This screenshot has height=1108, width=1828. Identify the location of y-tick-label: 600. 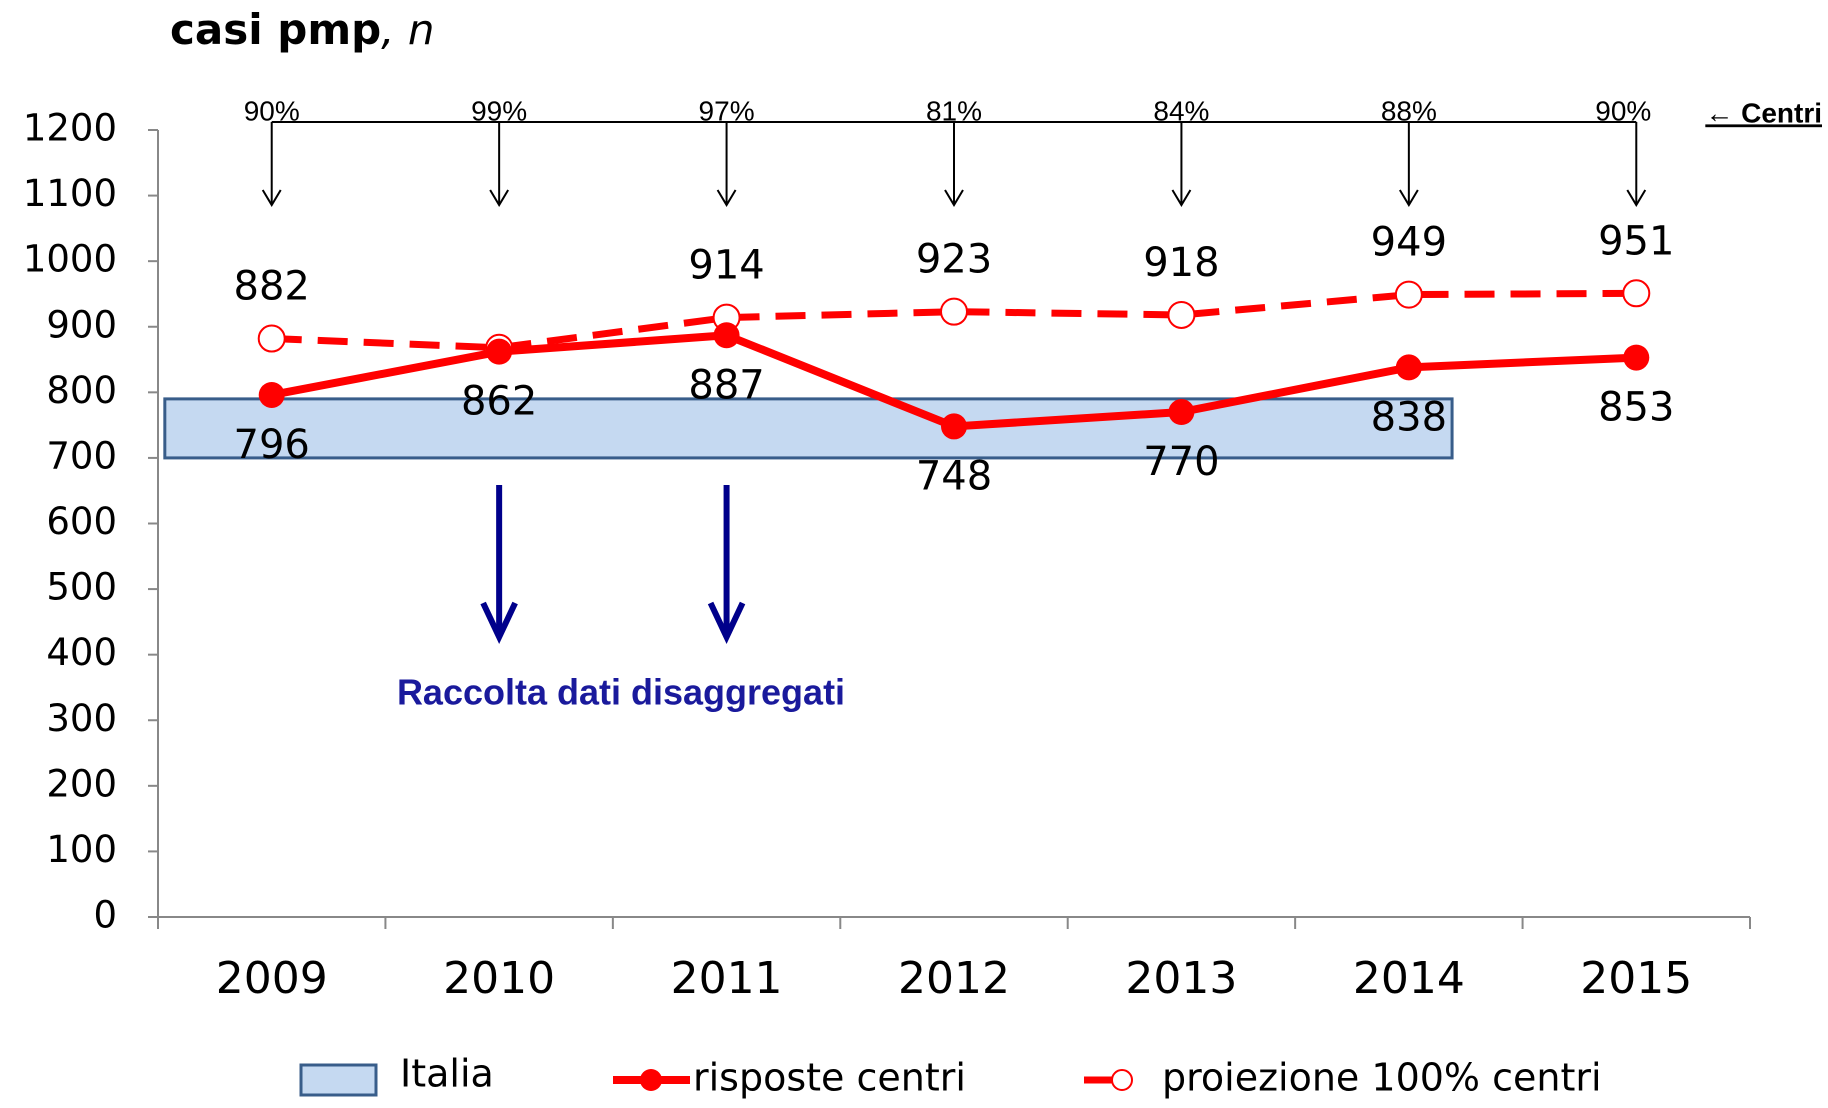
(81, 521).